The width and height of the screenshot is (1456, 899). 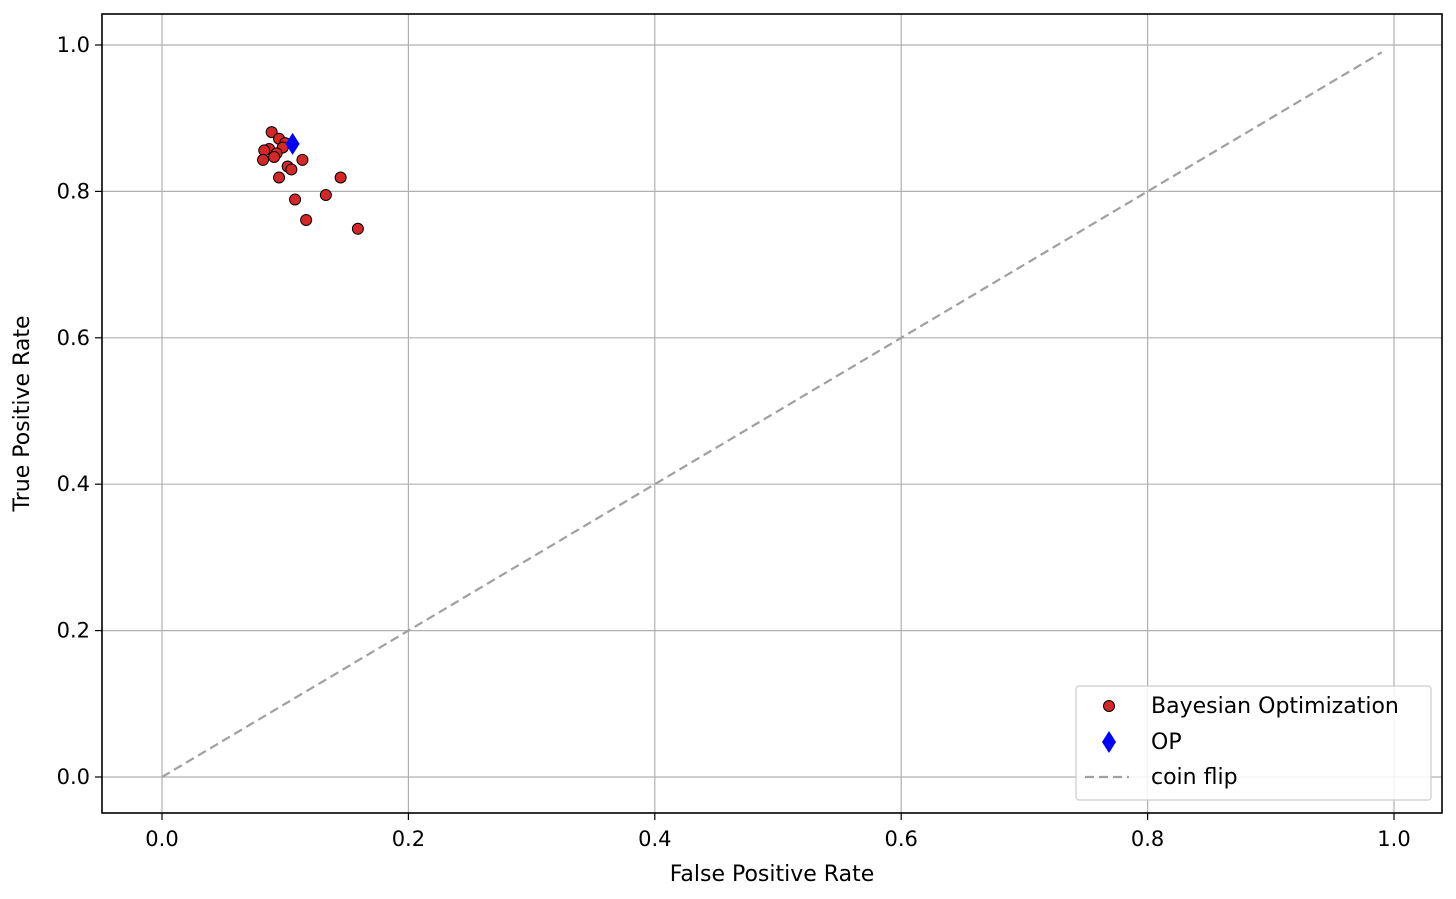 What do you see at coordinates (1275, 706) in the screenshot?
I see `legend-label-bayesian-optimization: Bayesian Optimization` at bounding box center [1275, 706].